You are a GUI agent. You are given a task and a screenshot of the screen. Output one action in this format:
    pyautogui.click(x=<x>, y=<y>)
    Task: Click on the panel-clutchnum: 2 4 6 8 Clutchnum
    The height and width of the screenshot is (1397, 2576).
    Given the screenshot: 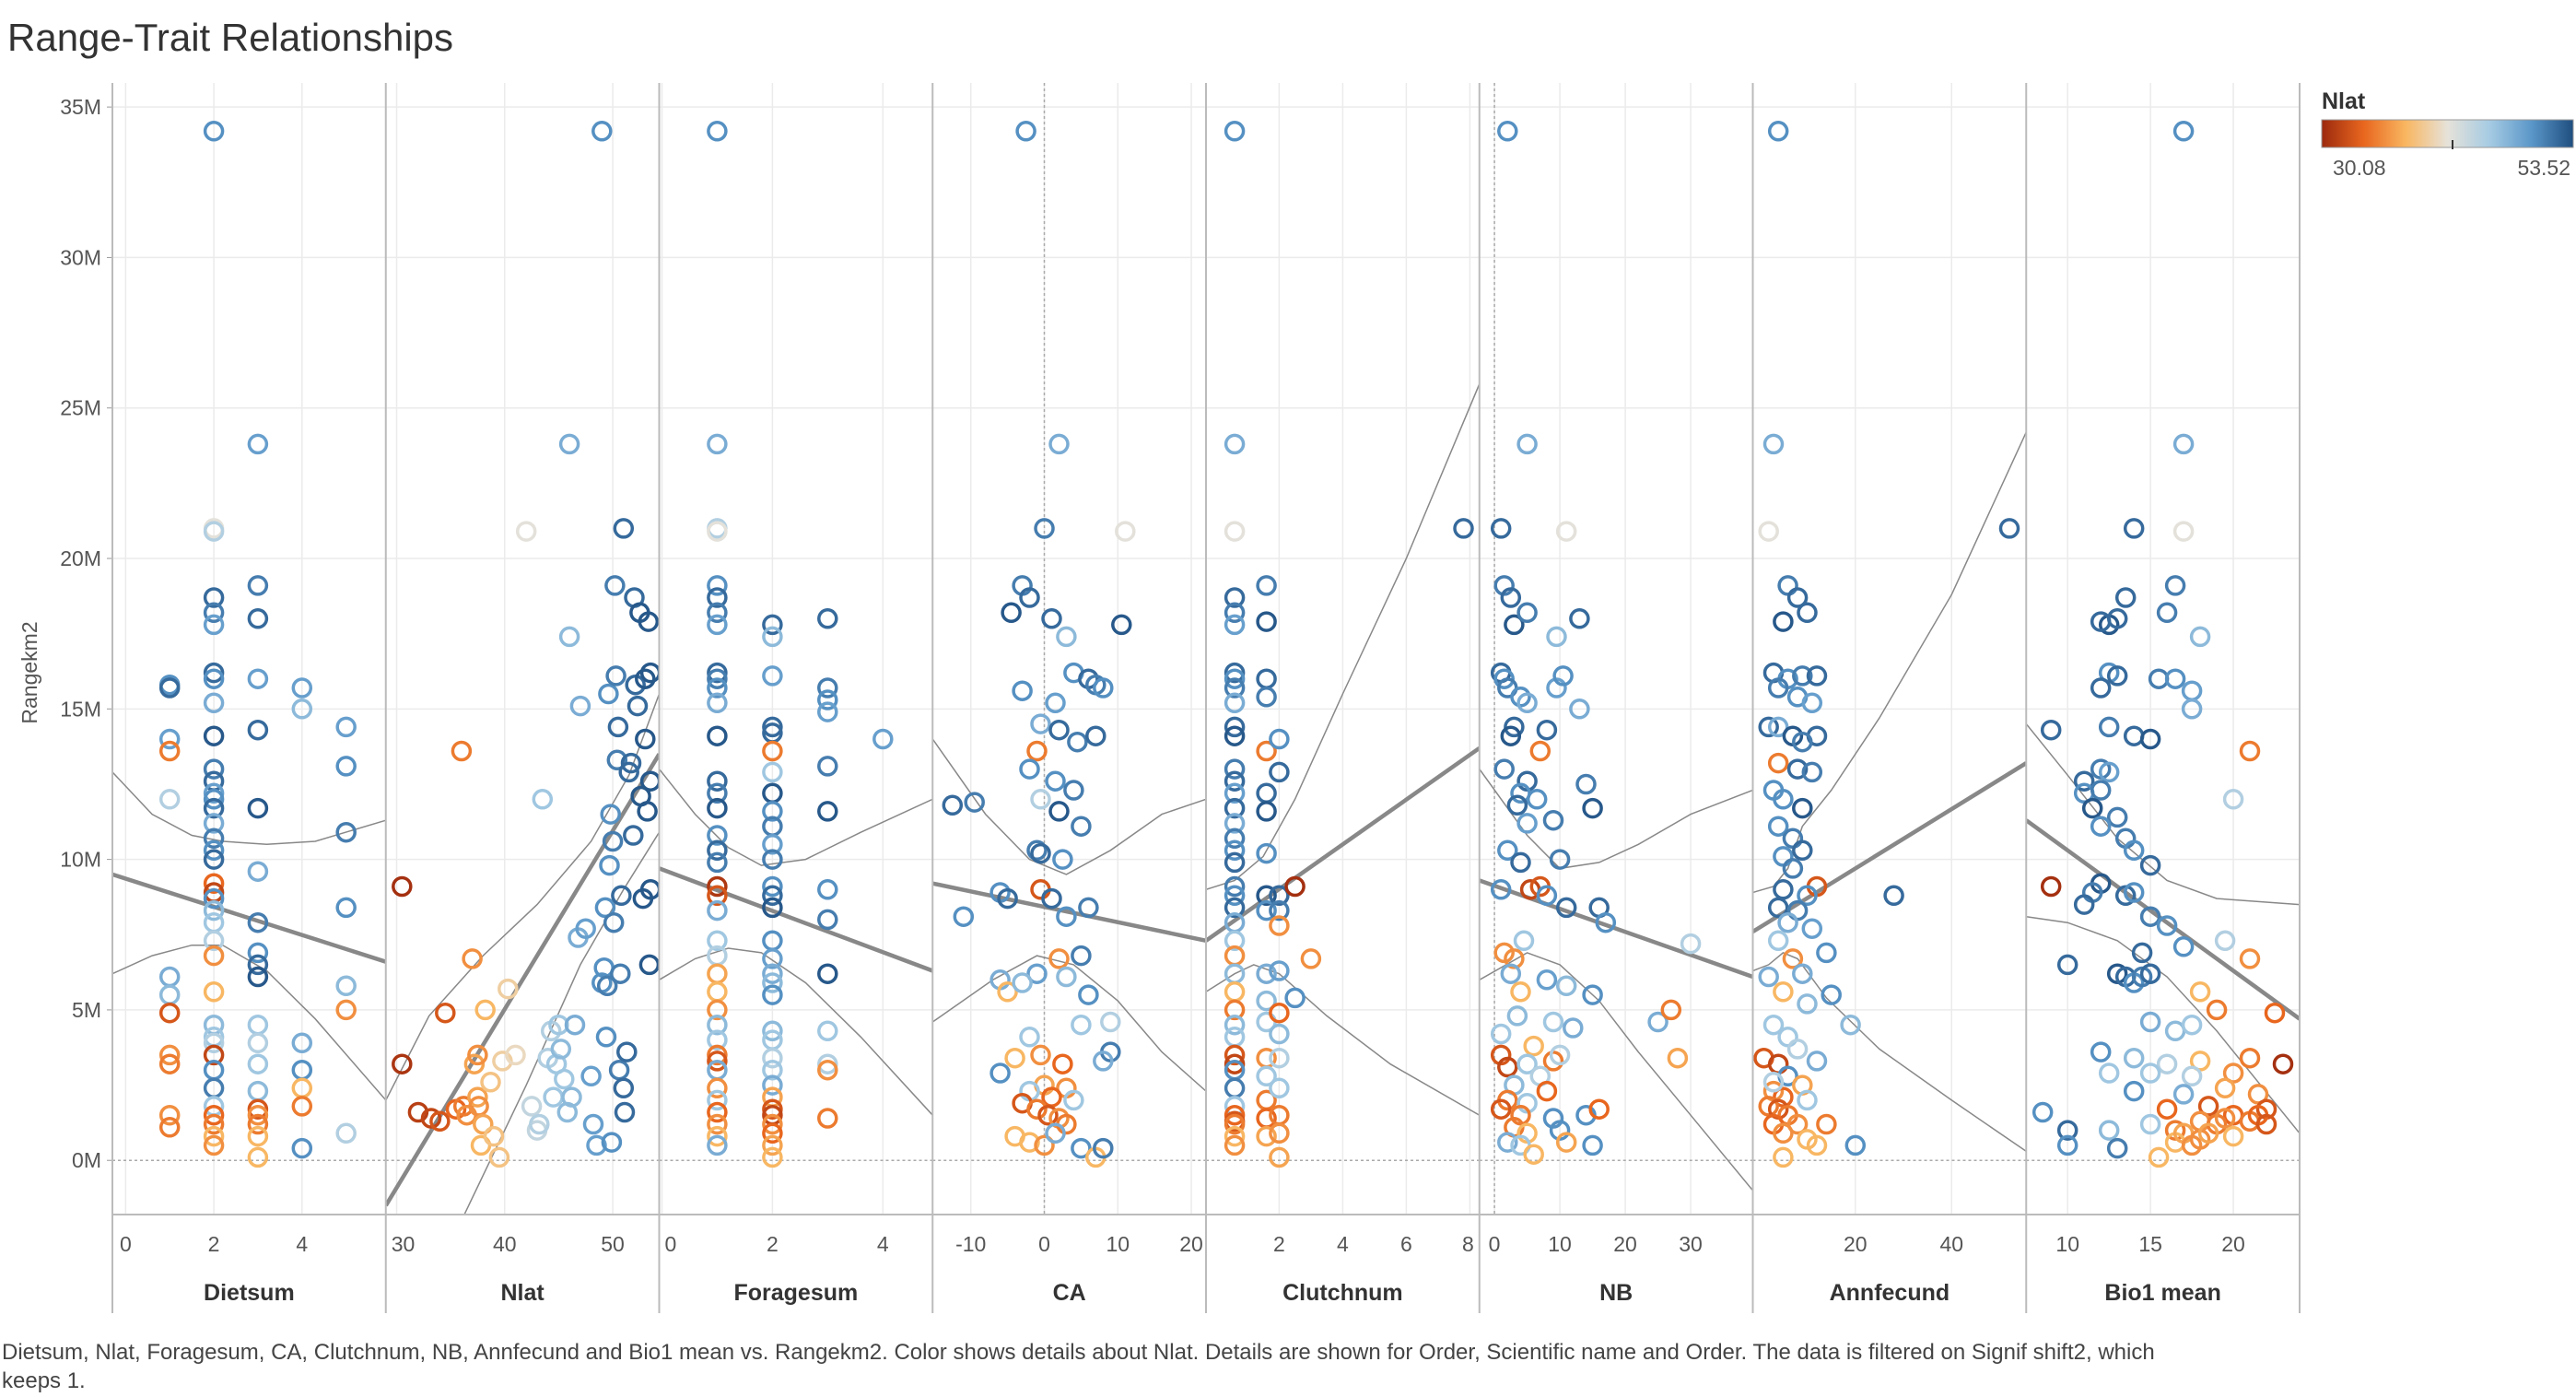 What is the action you would take?
    pyautogui.click(x=1343, y=694)
    